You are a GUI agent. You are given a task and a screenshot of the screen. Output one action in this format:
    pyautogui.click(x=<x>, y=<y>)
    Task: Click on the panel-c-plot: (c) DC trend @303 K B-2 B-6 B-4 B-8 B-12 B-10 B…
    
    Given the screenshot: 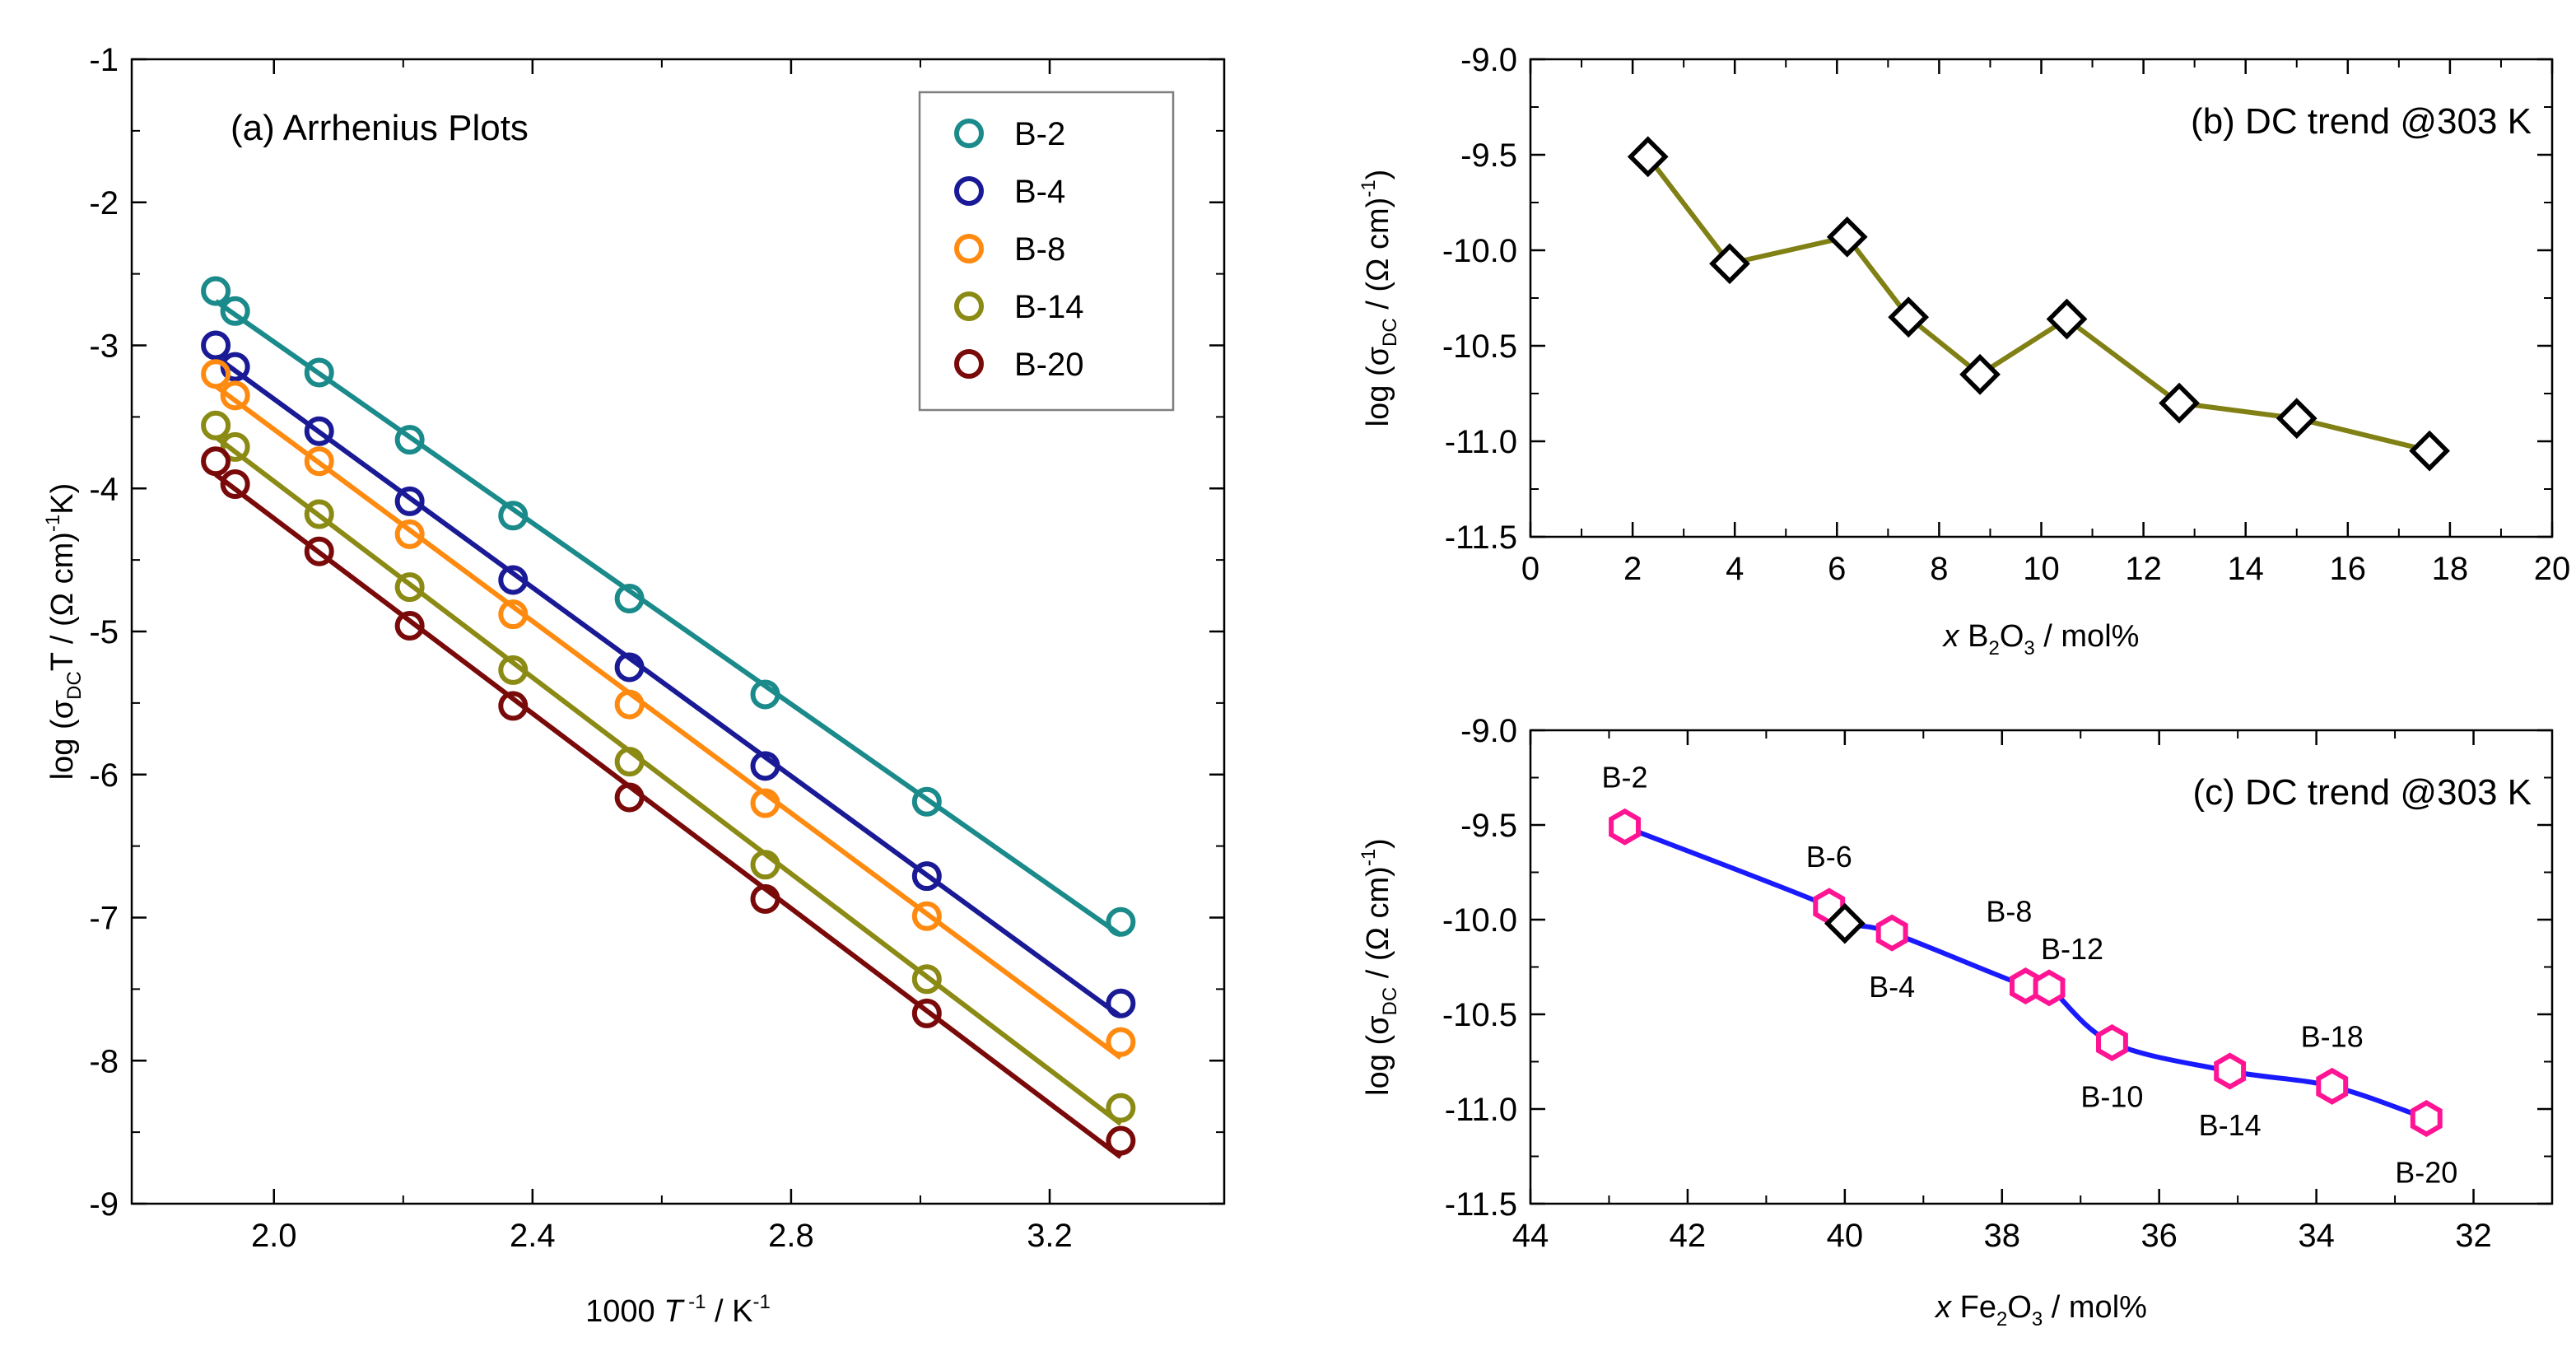 What is the action you would take?
    pyautogui.click(x=2067, y=974)
    